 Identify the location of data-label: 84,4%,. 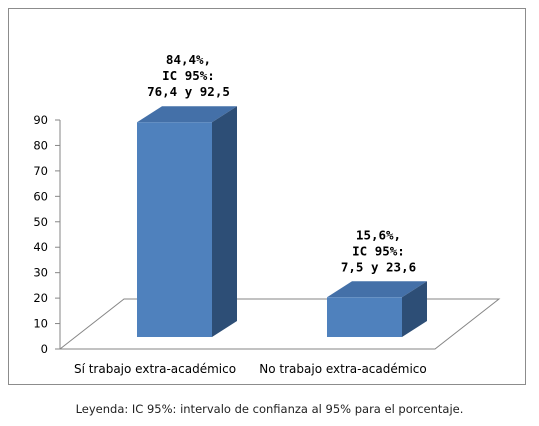
(188, 59).